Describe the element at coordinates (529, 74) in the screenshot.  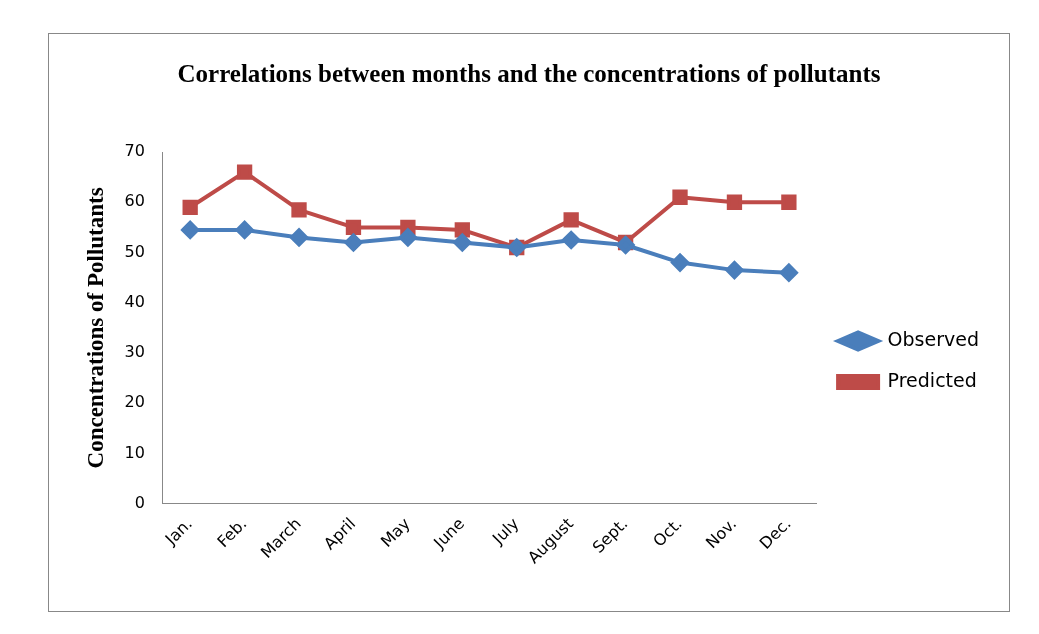
I see `chart-title: Correlations between months and the concentrations of pollutants` at that location.